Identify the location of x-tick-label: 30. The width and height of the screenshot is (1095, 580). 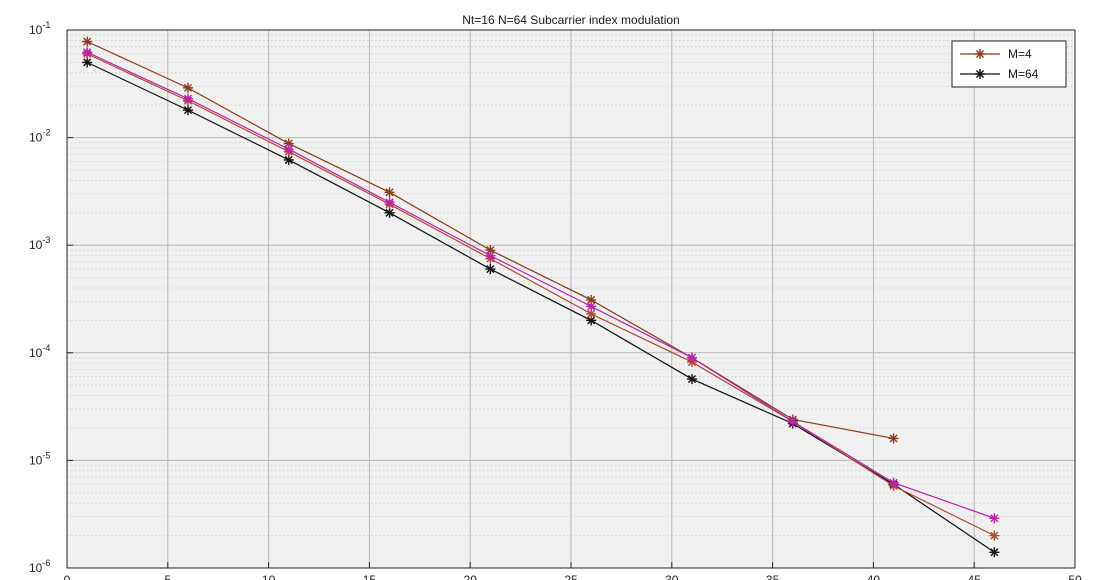
(672, 576).